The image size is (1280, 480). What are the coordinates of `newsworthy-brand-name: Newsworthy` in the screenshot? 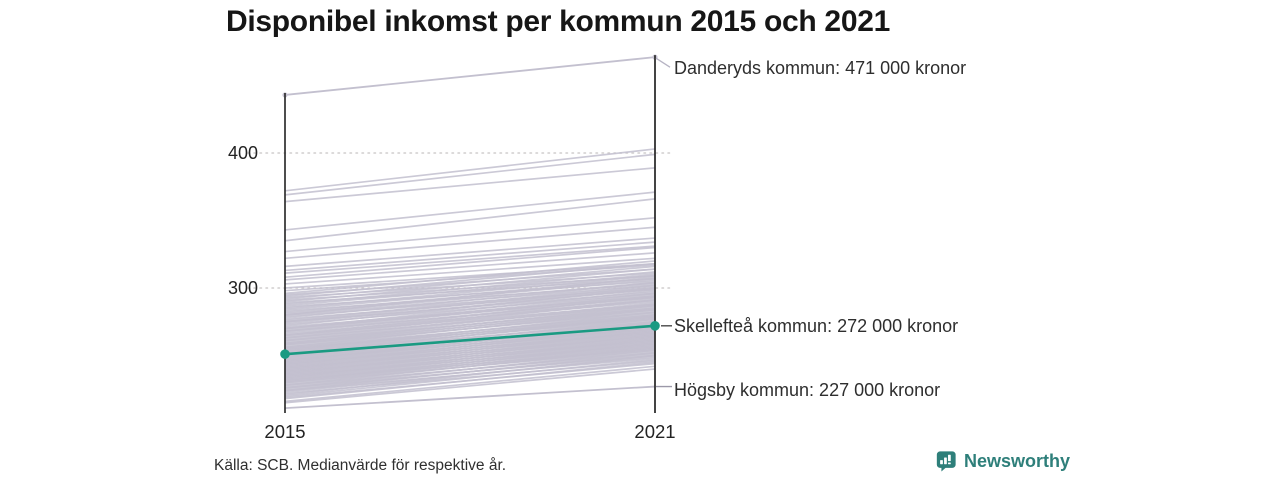 It's located at (1017, 460).